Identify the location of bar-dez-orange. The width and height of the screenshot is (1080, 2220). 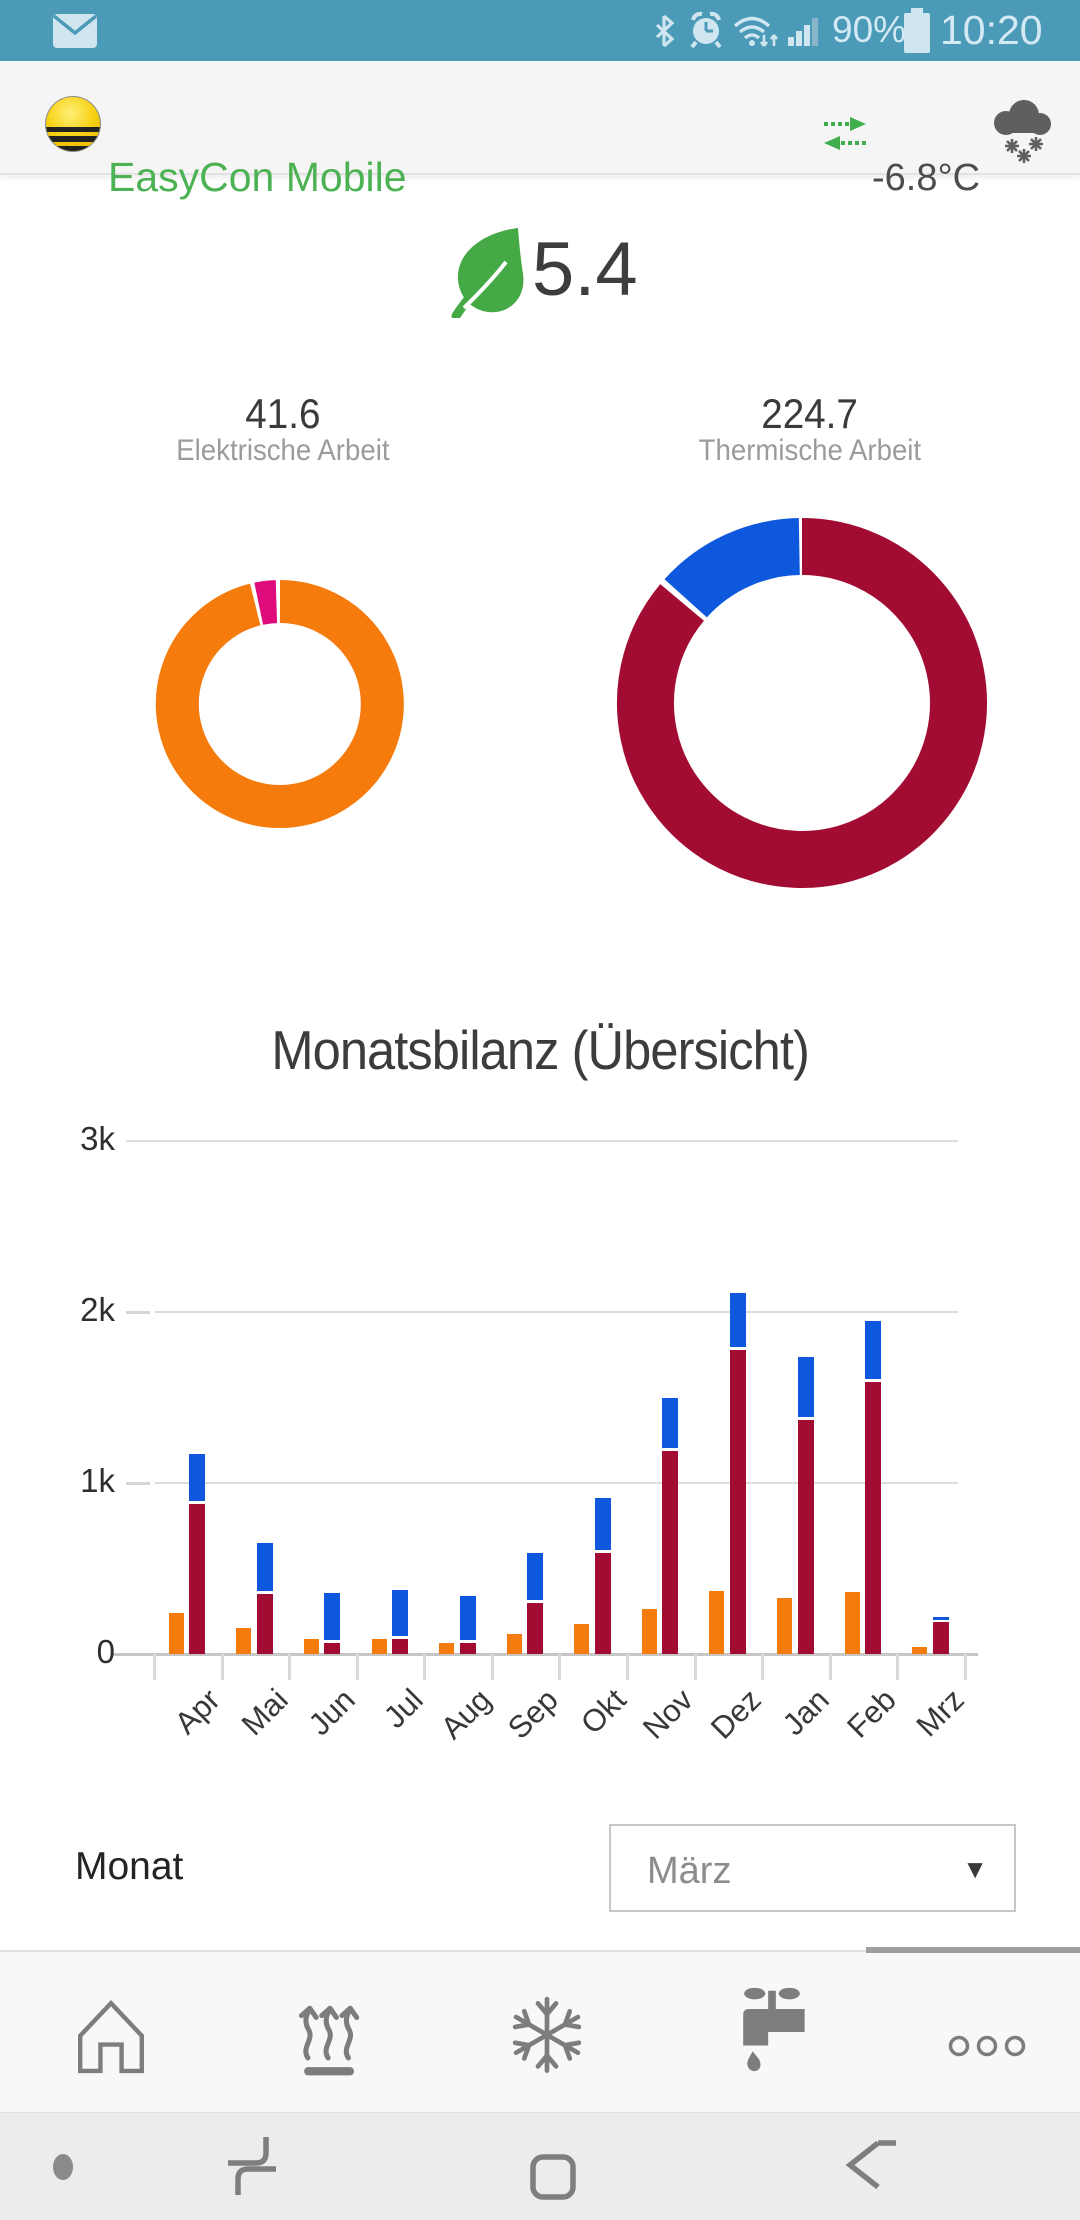
(717, 1622).